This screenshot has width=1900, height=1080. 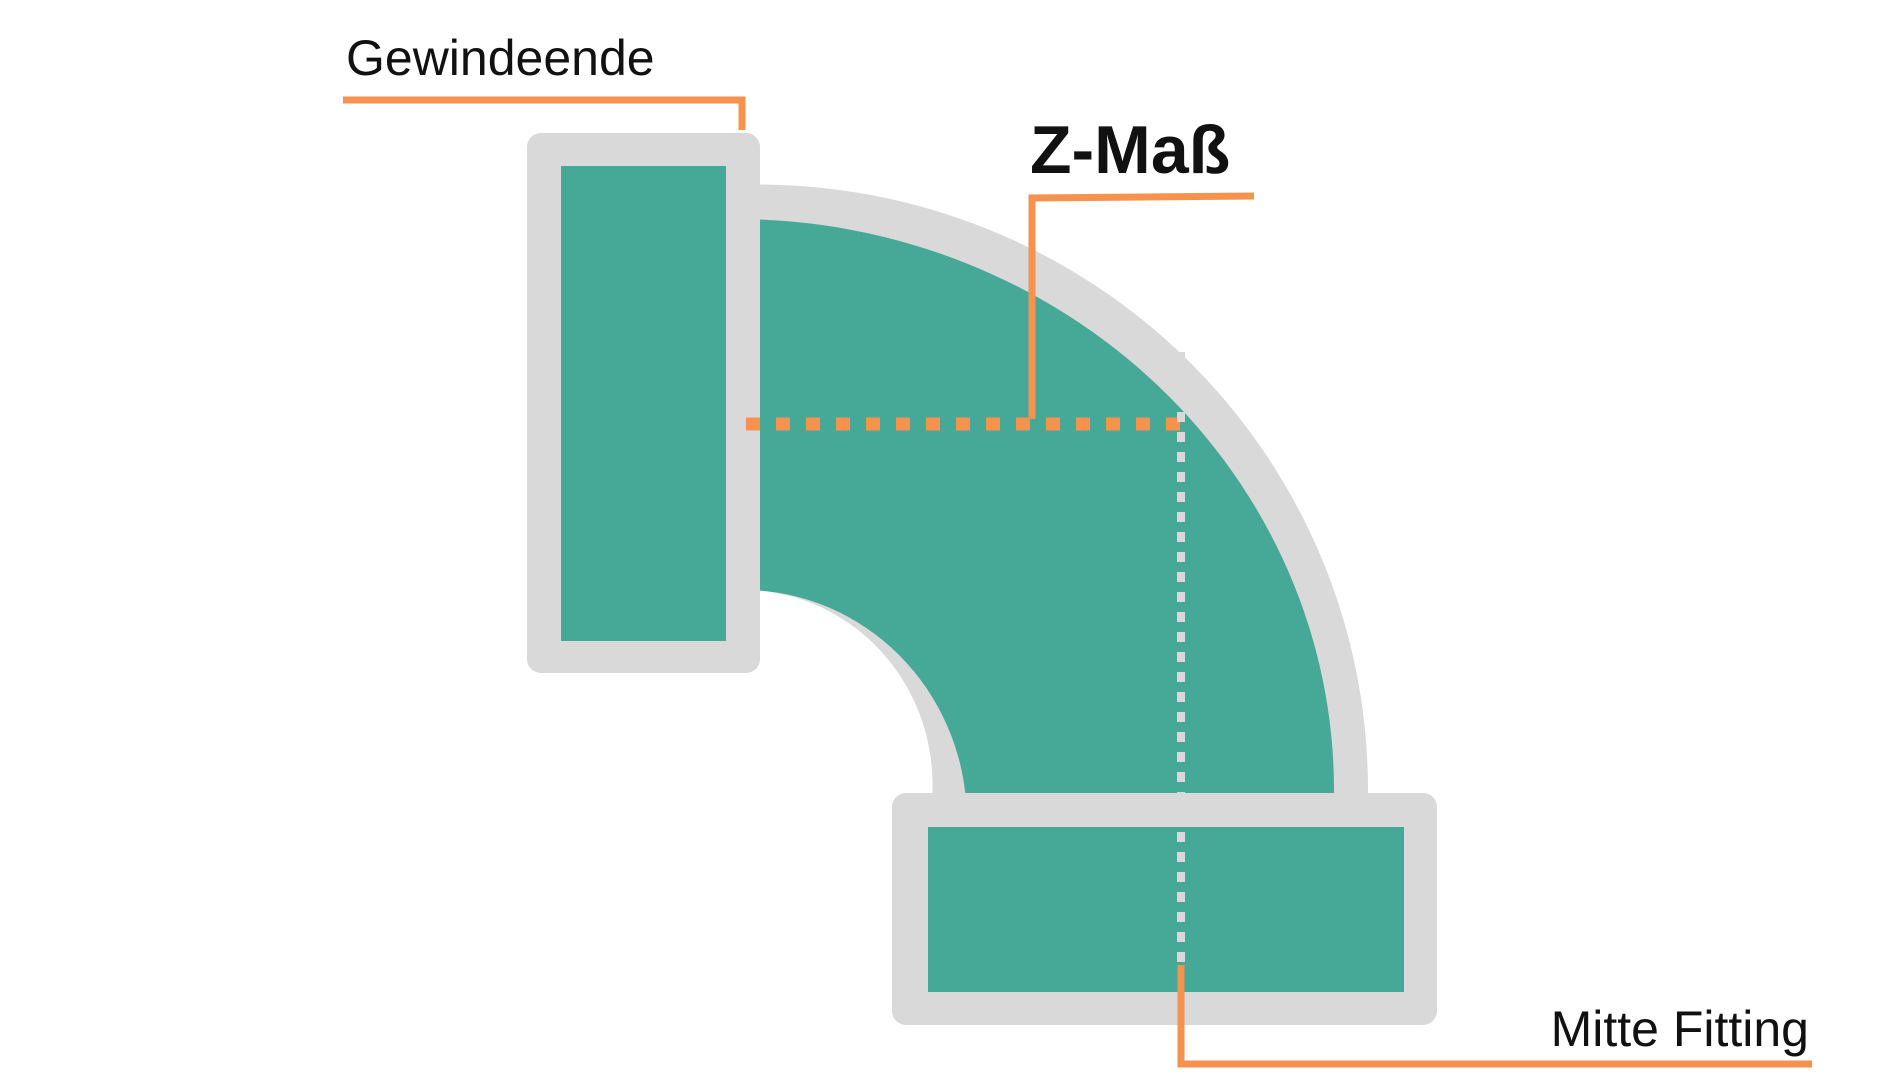 What do you see at coordinates (1494, 1016) in the screenshot?
I see `fitting-center-leader-line` at bounding box center [1494, 1016].